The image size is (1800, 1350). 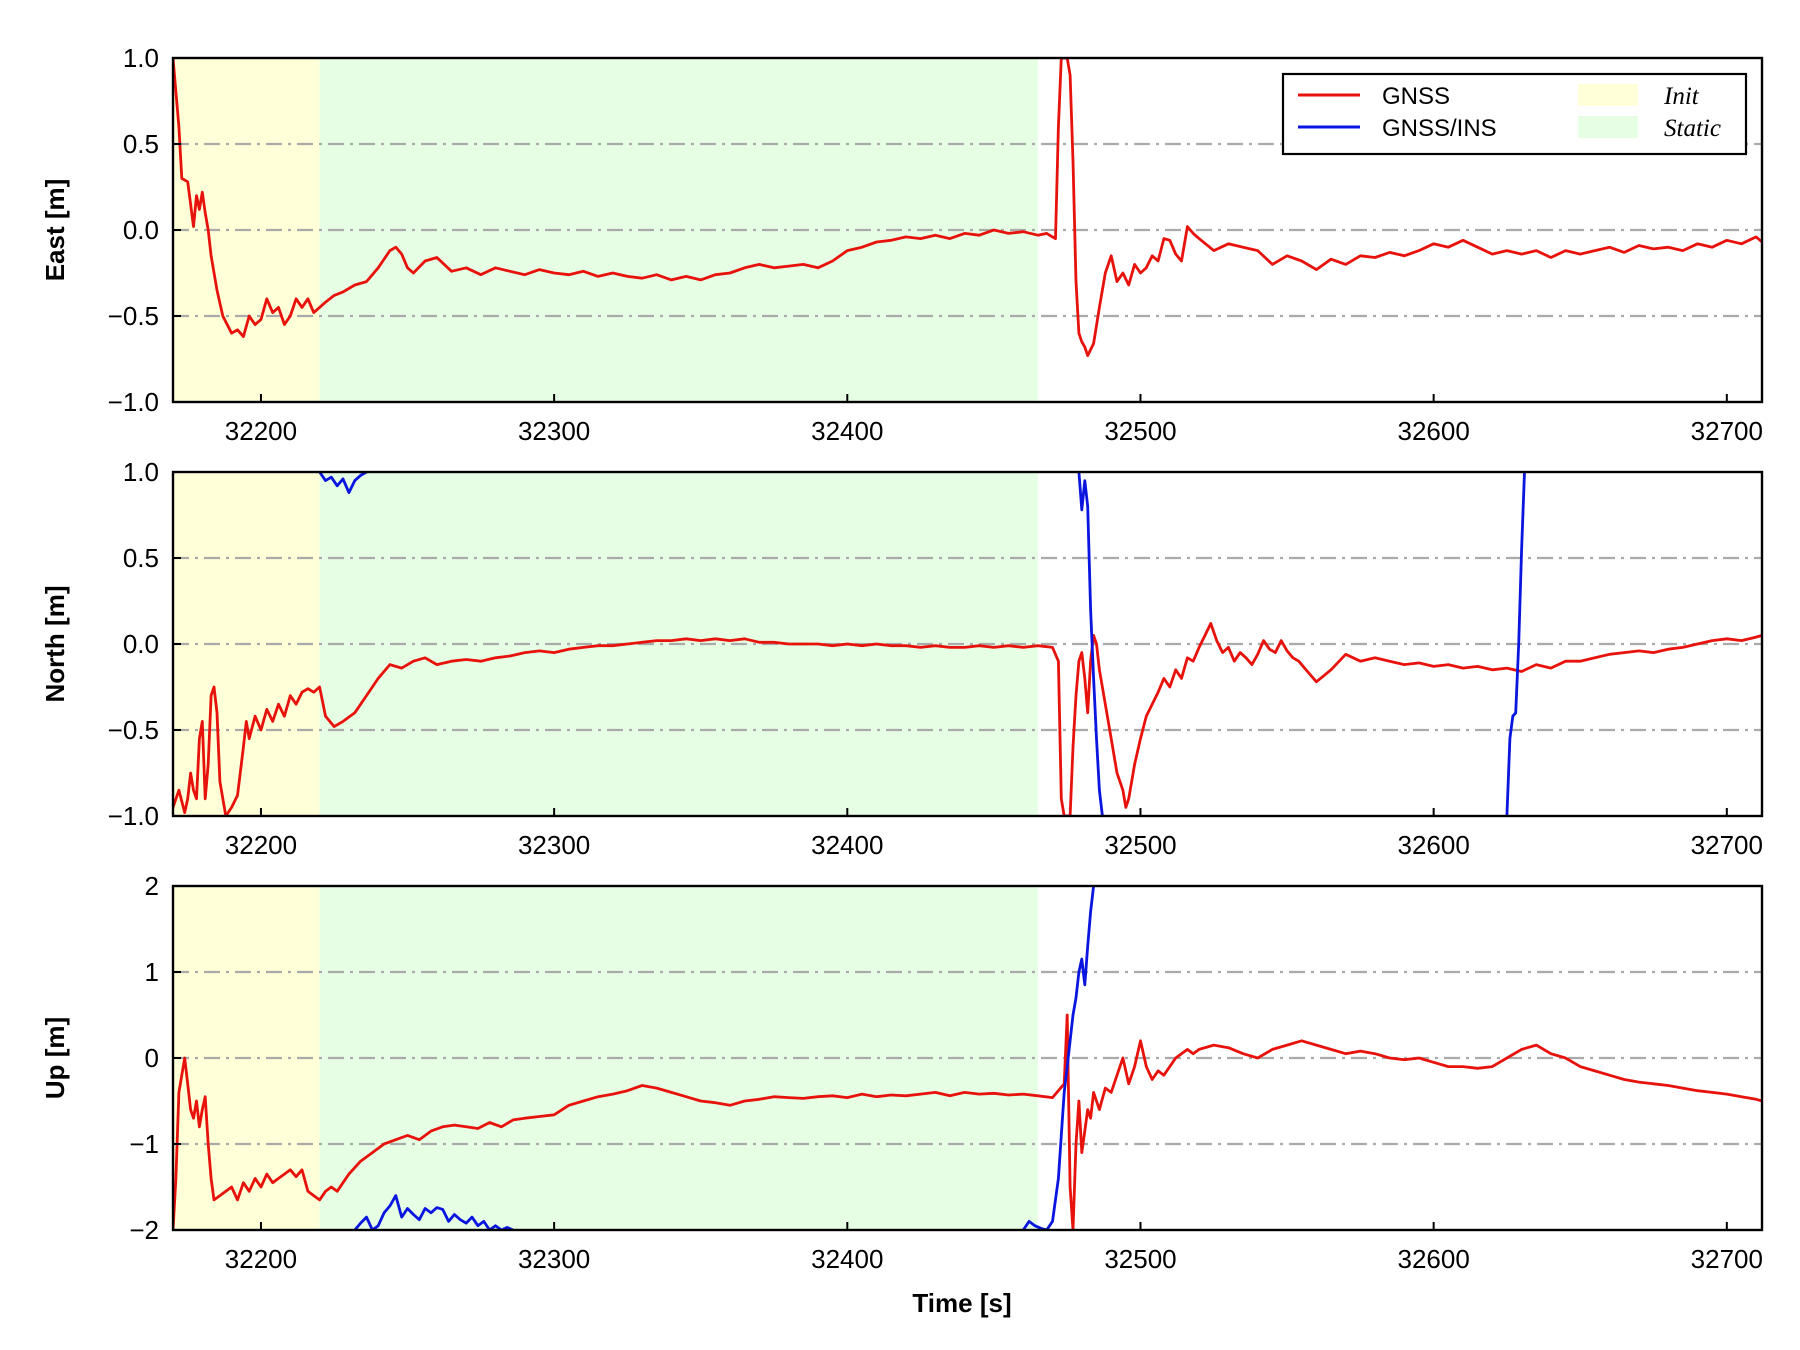 What do you see at coordinates (55, 644) in the screenshot?
I see `y-axis-title: North [m]` at bounding box center [55, 644].